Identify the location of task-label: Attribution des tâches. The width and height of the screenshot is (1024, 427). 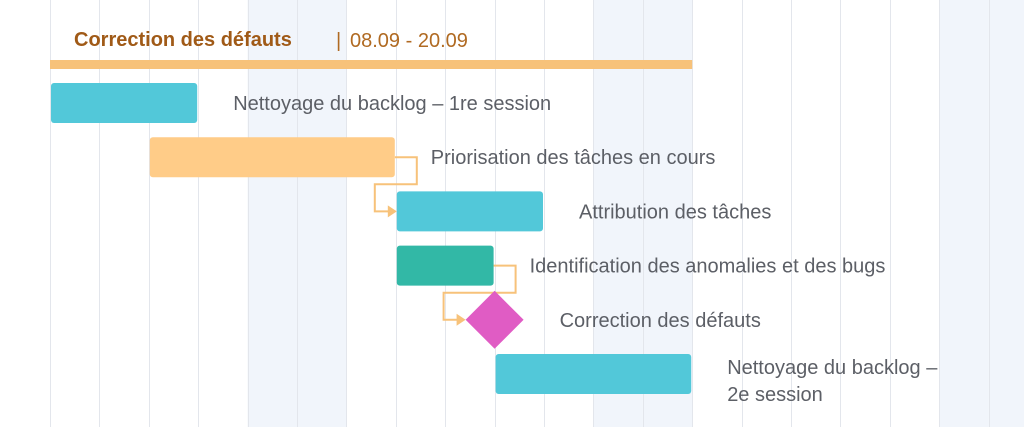
(675, 212).